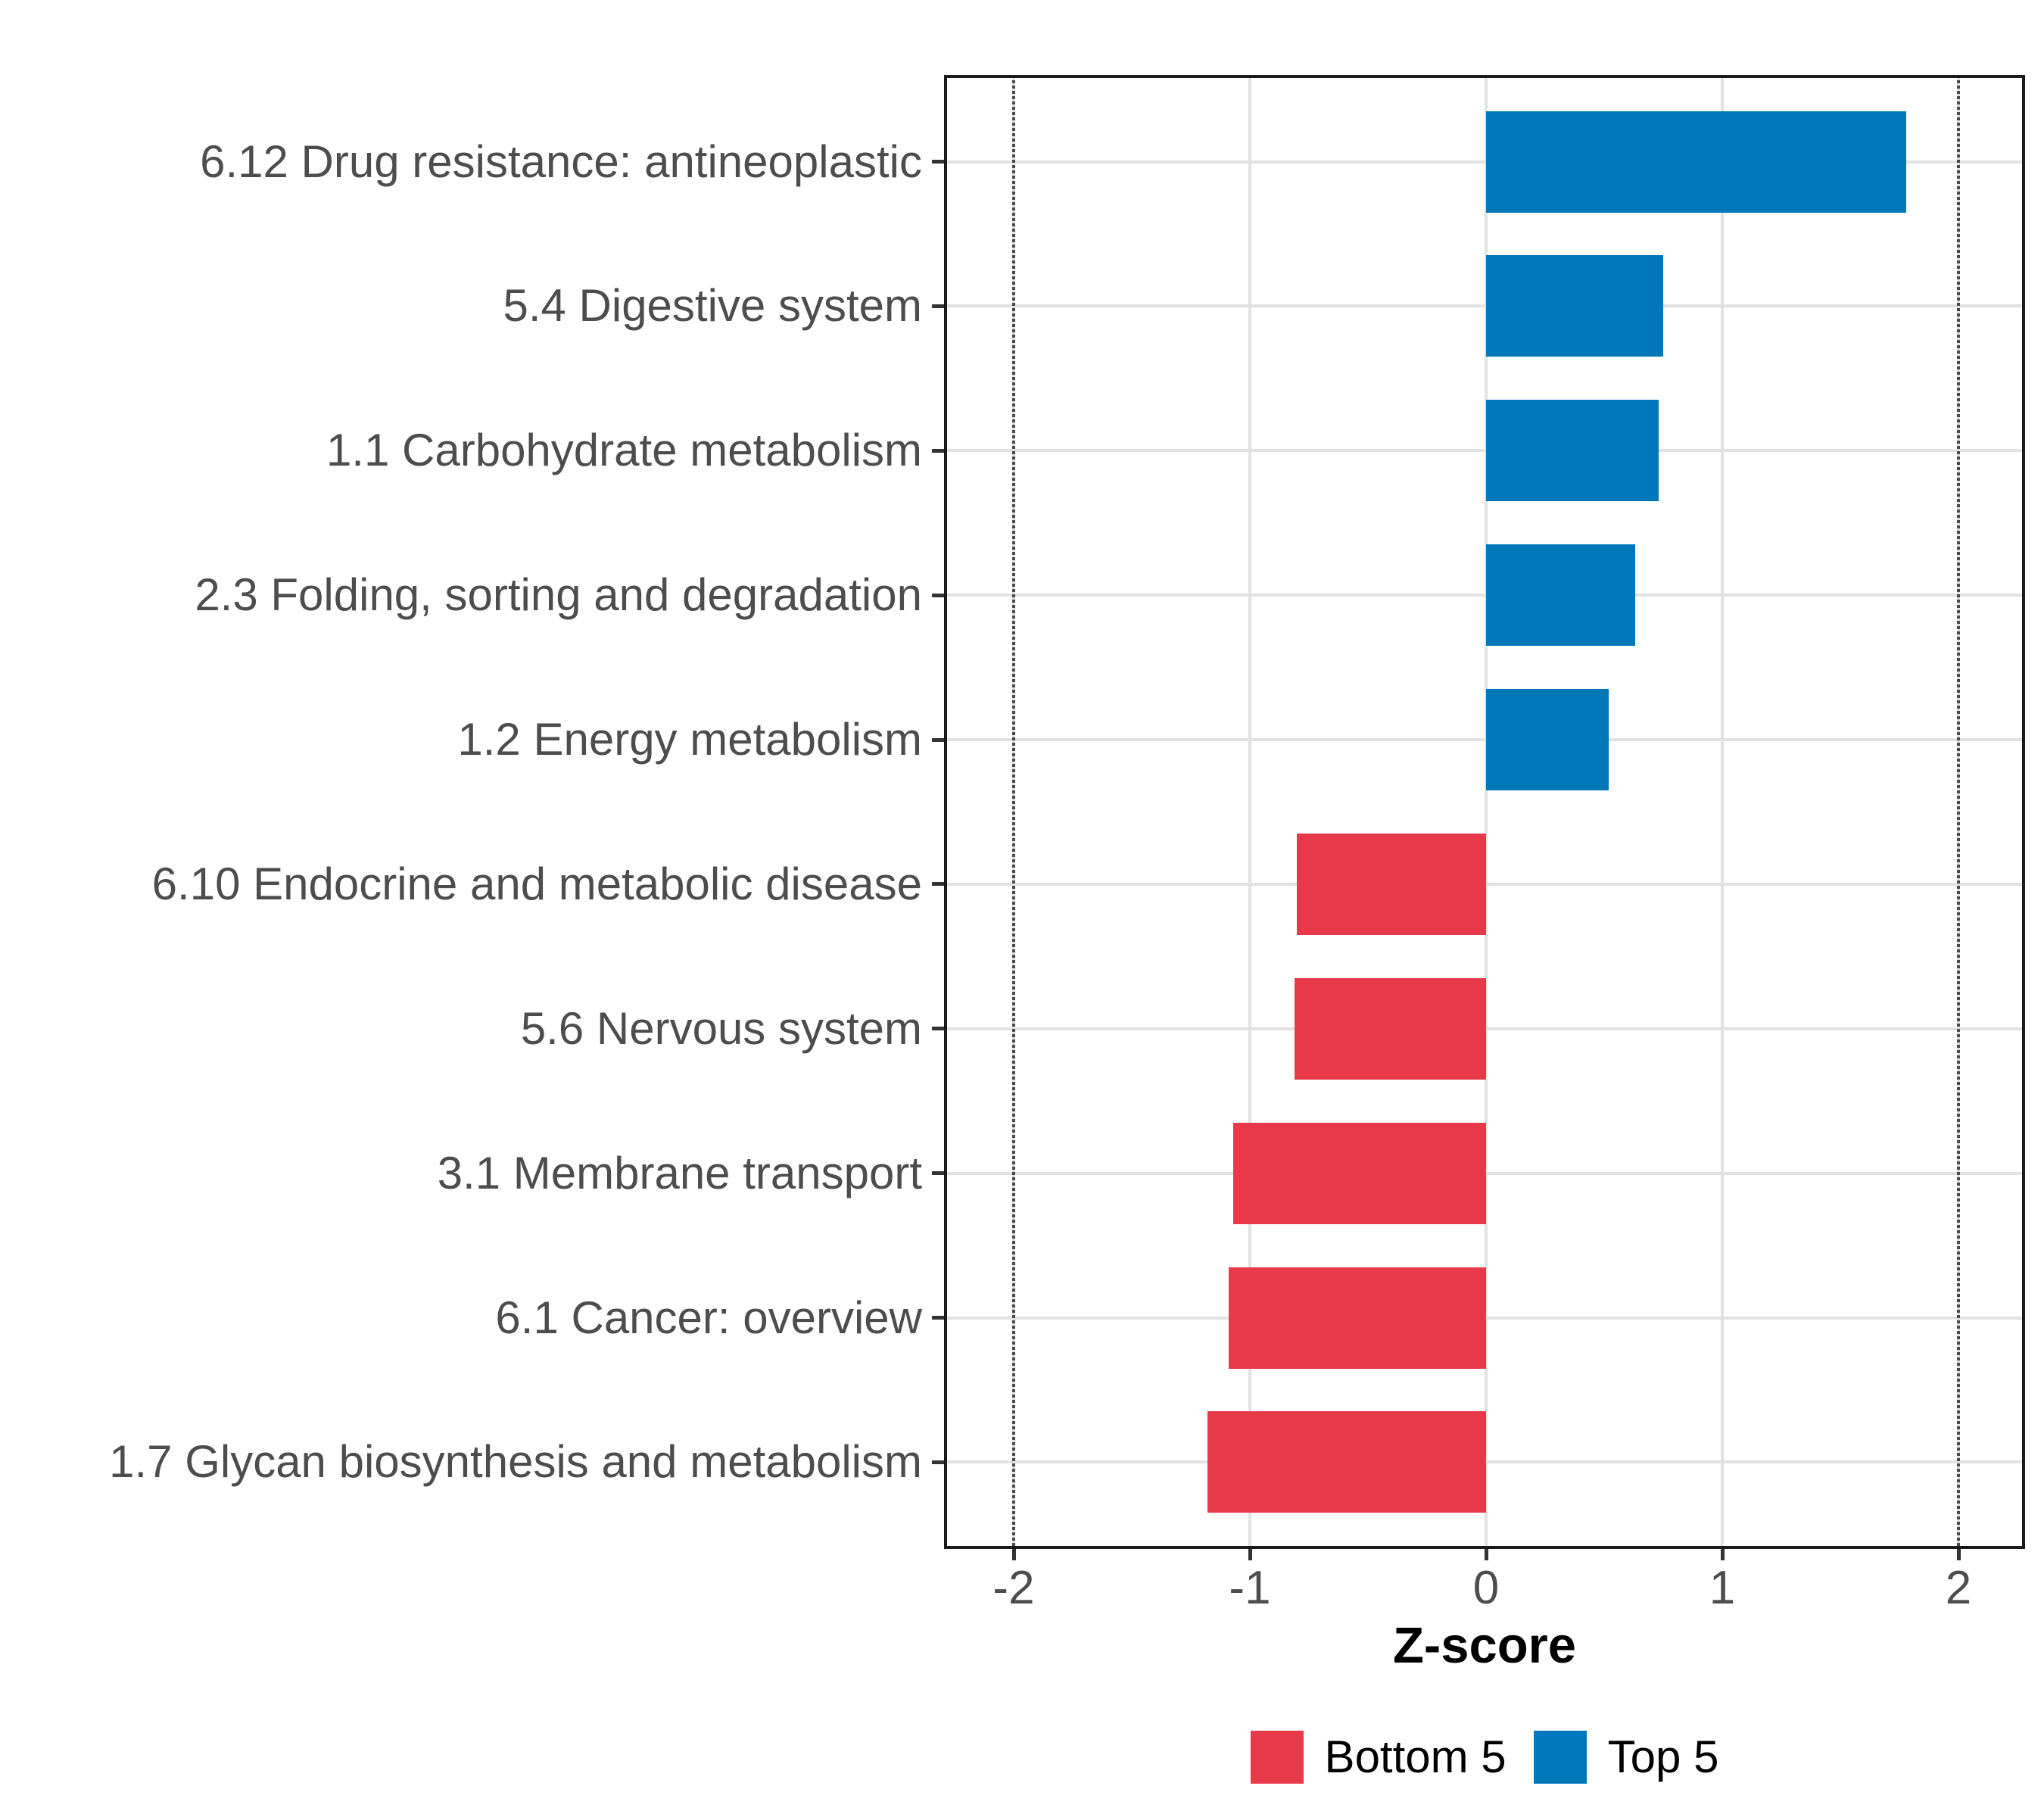 Image resolution: width=2044 pixels, height=1817 pixels. What do you see at coordinates (679, 1172) in the screenshot?
I see `y-axis-label: 3.1 Membrane transport` at bounding box center [679, 1172].